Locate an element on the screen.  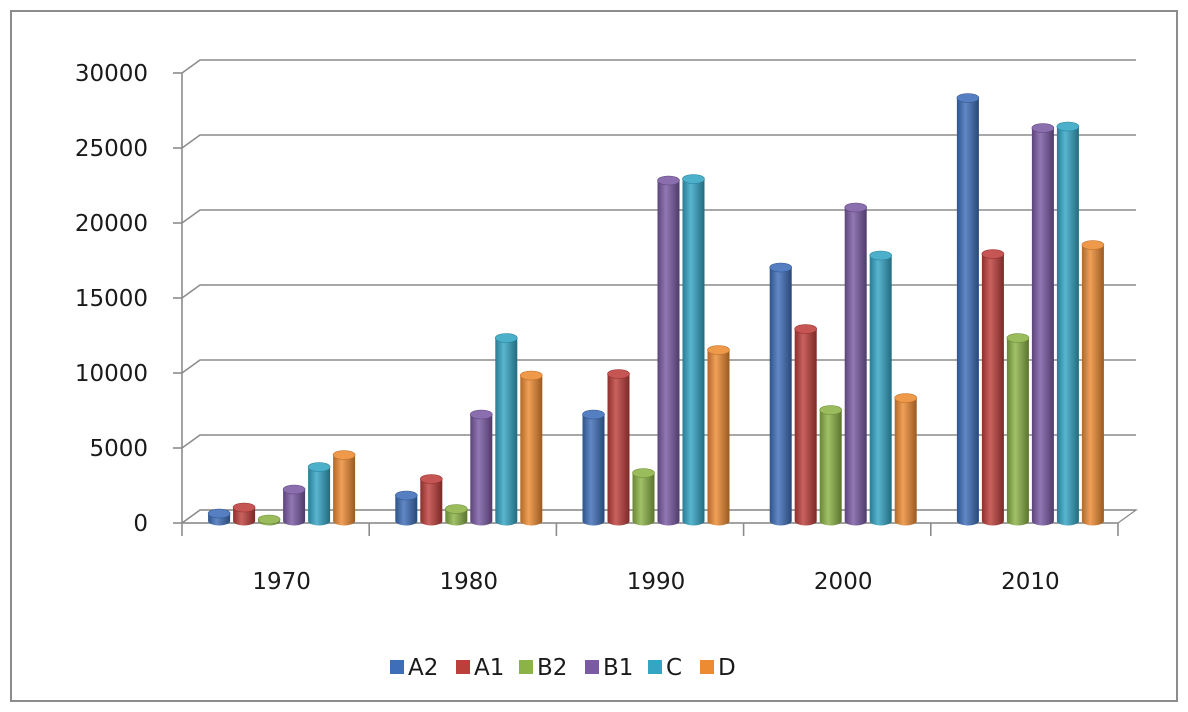
y-tick-label: 20000 is located at coordinates (111, 224).